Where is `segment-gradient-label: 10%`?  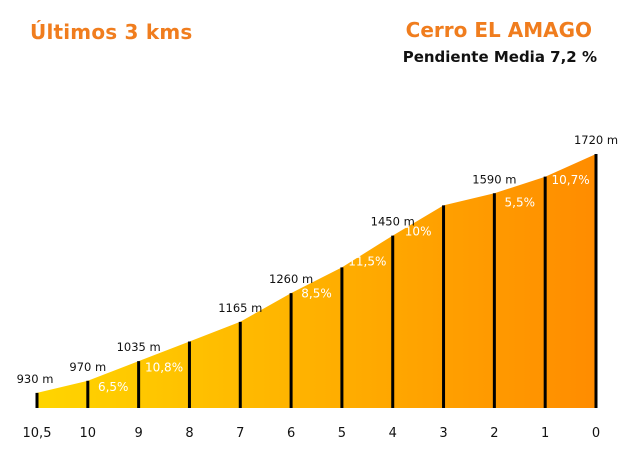
segment-gradient-label: 10% is located at coordinates (418, 231).